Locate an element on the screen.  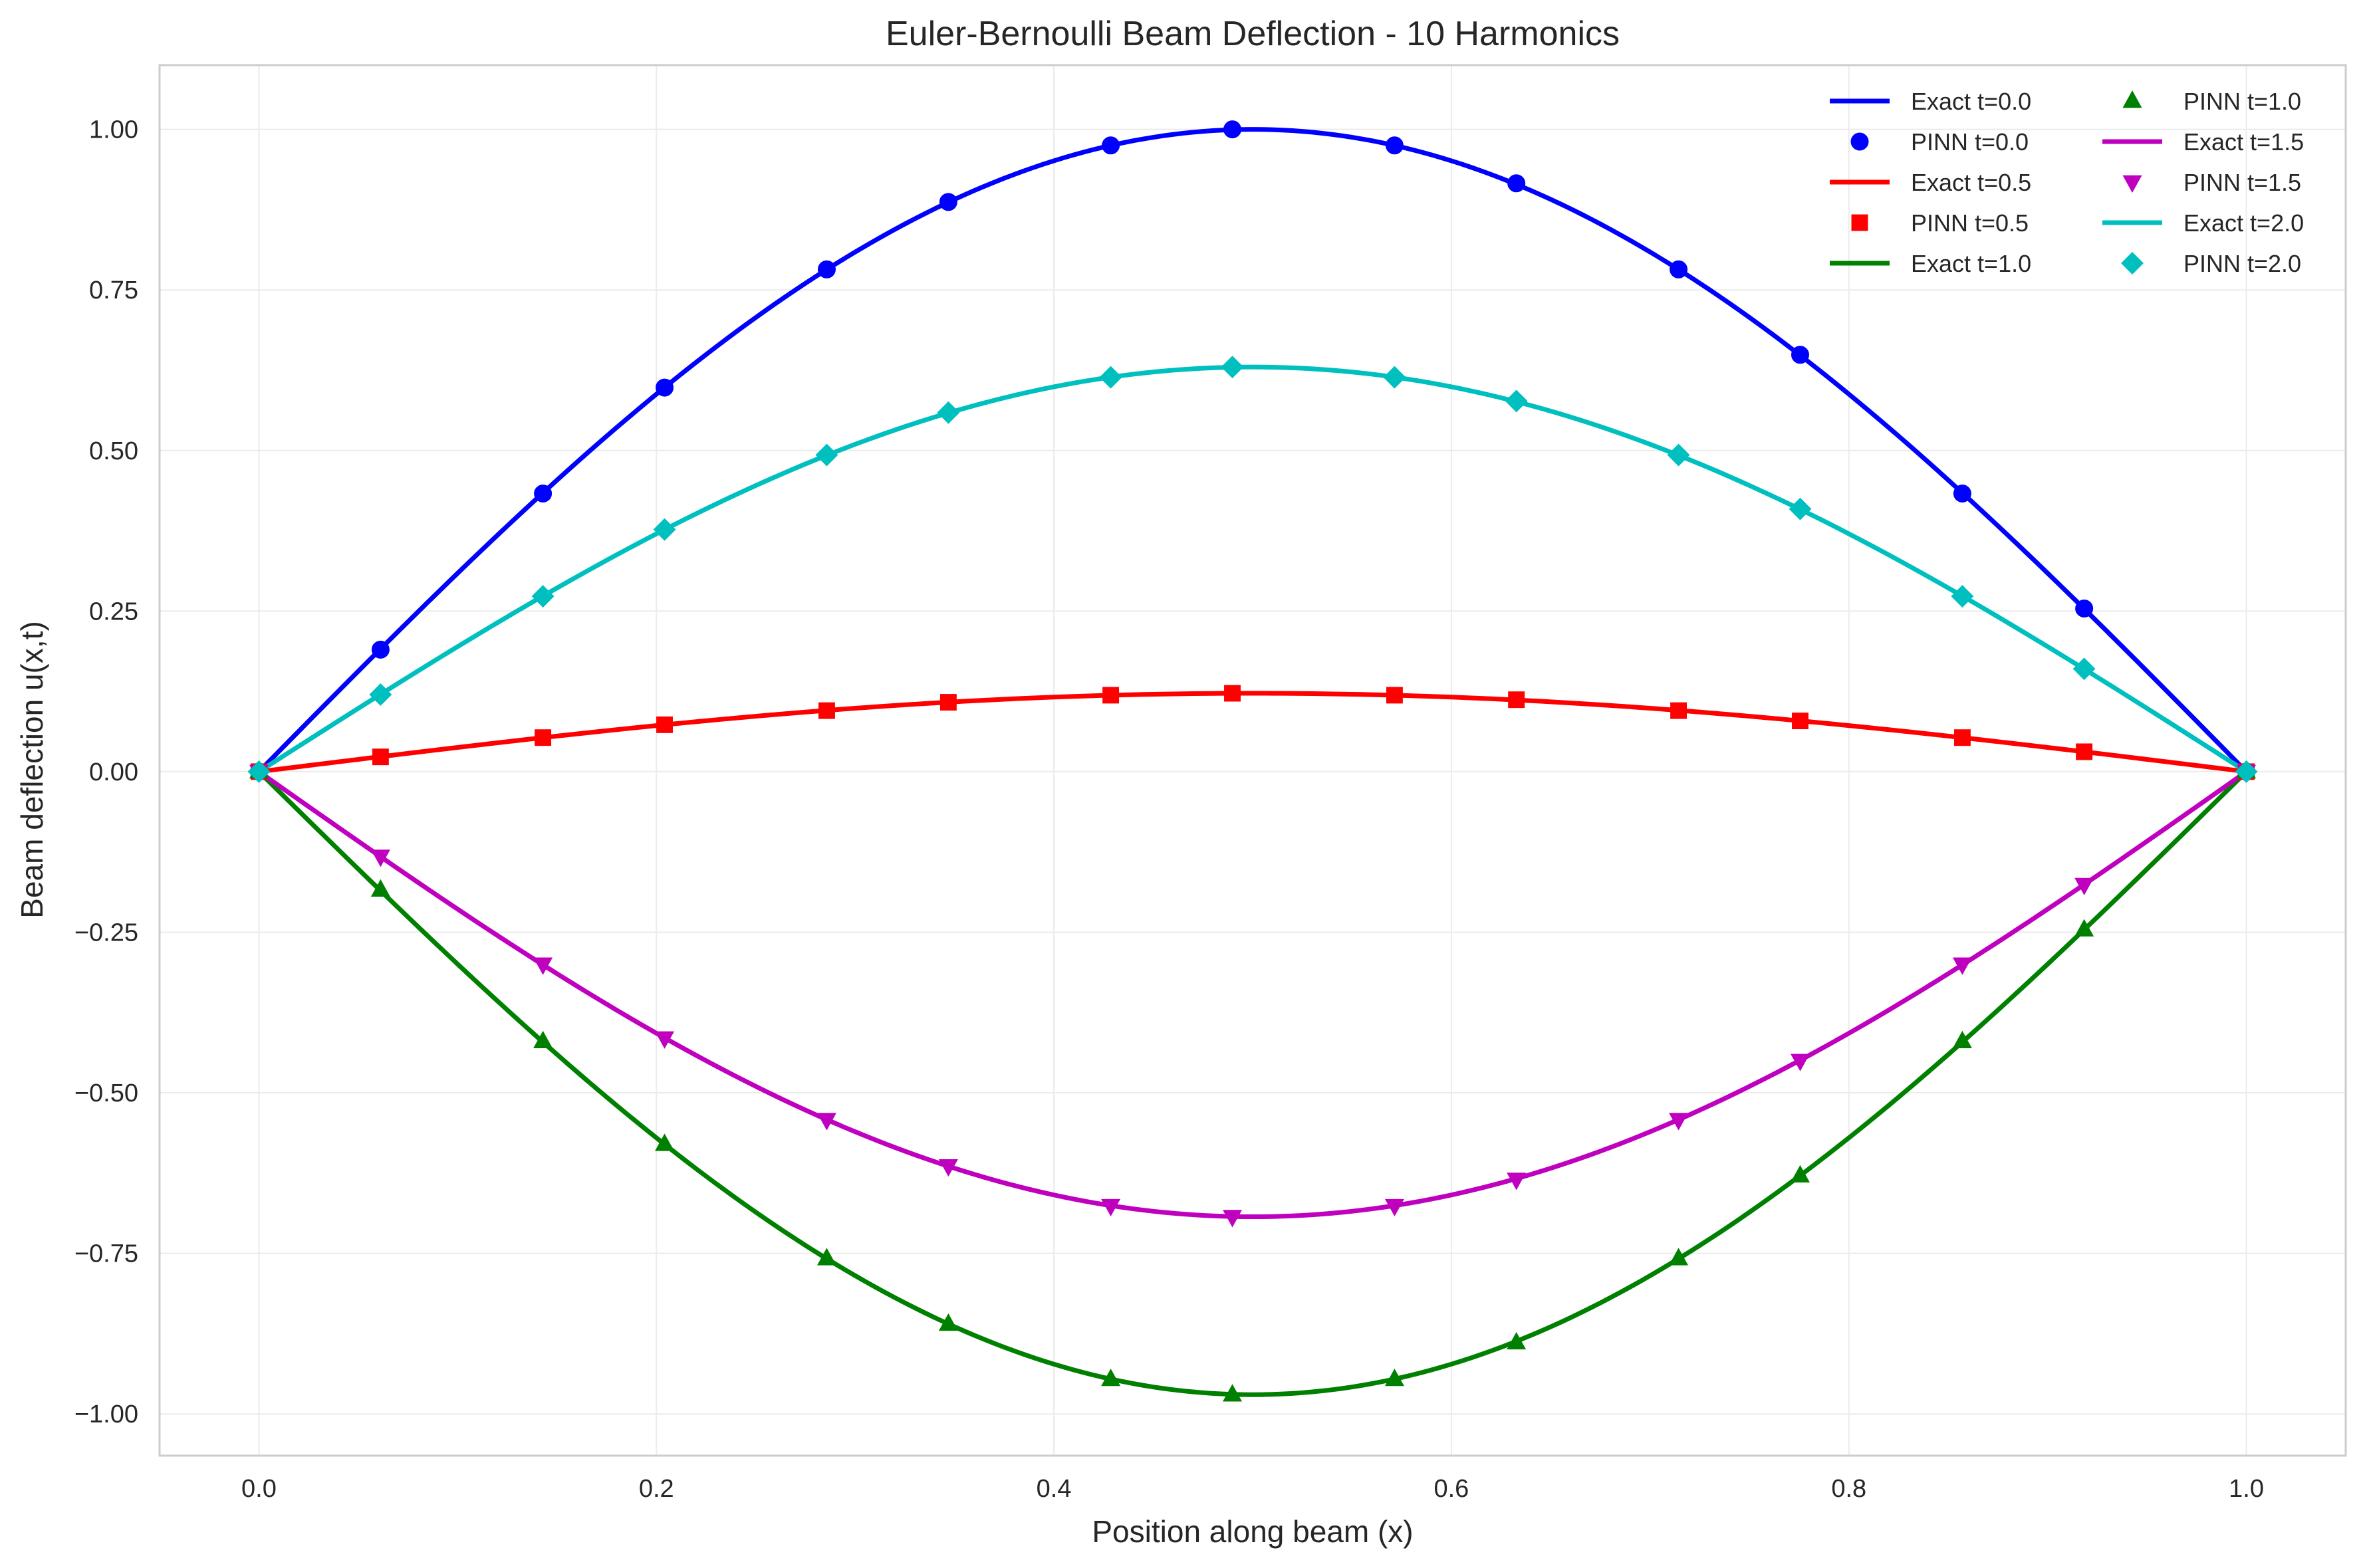
legend-label: PINN t=0.5 is located at coordinates (1970, 223).